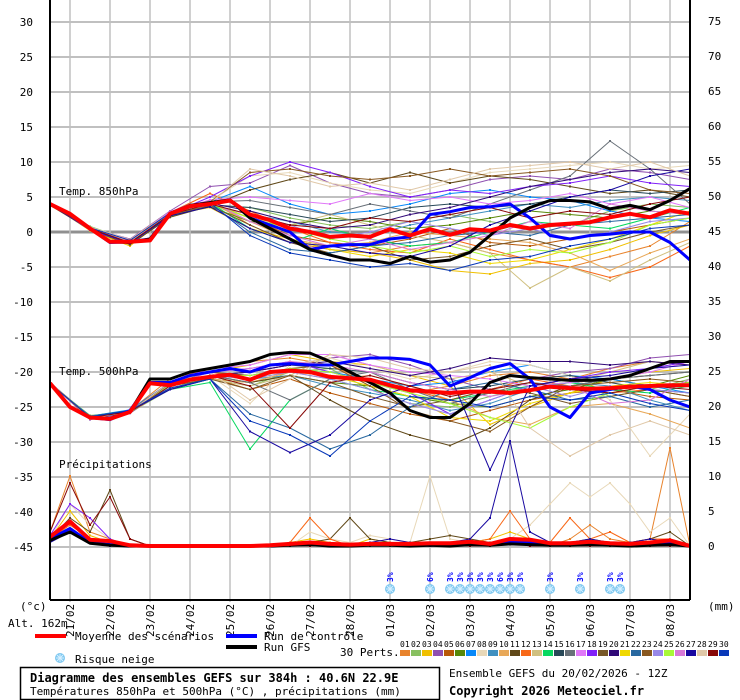  Describe the element at coordinates (313, 636) in the screenshot. I see `legend-control-label: Run de contrôle` at that location.